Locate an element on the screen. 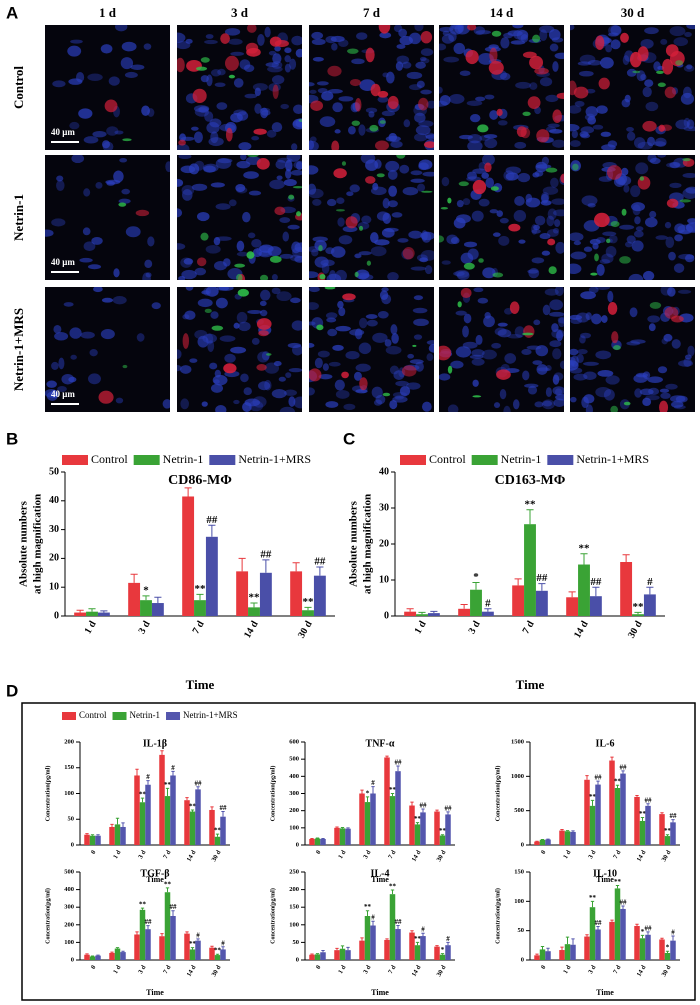 The image size is (700, 1005). legend-swatch is located at coordinates (222, 460).